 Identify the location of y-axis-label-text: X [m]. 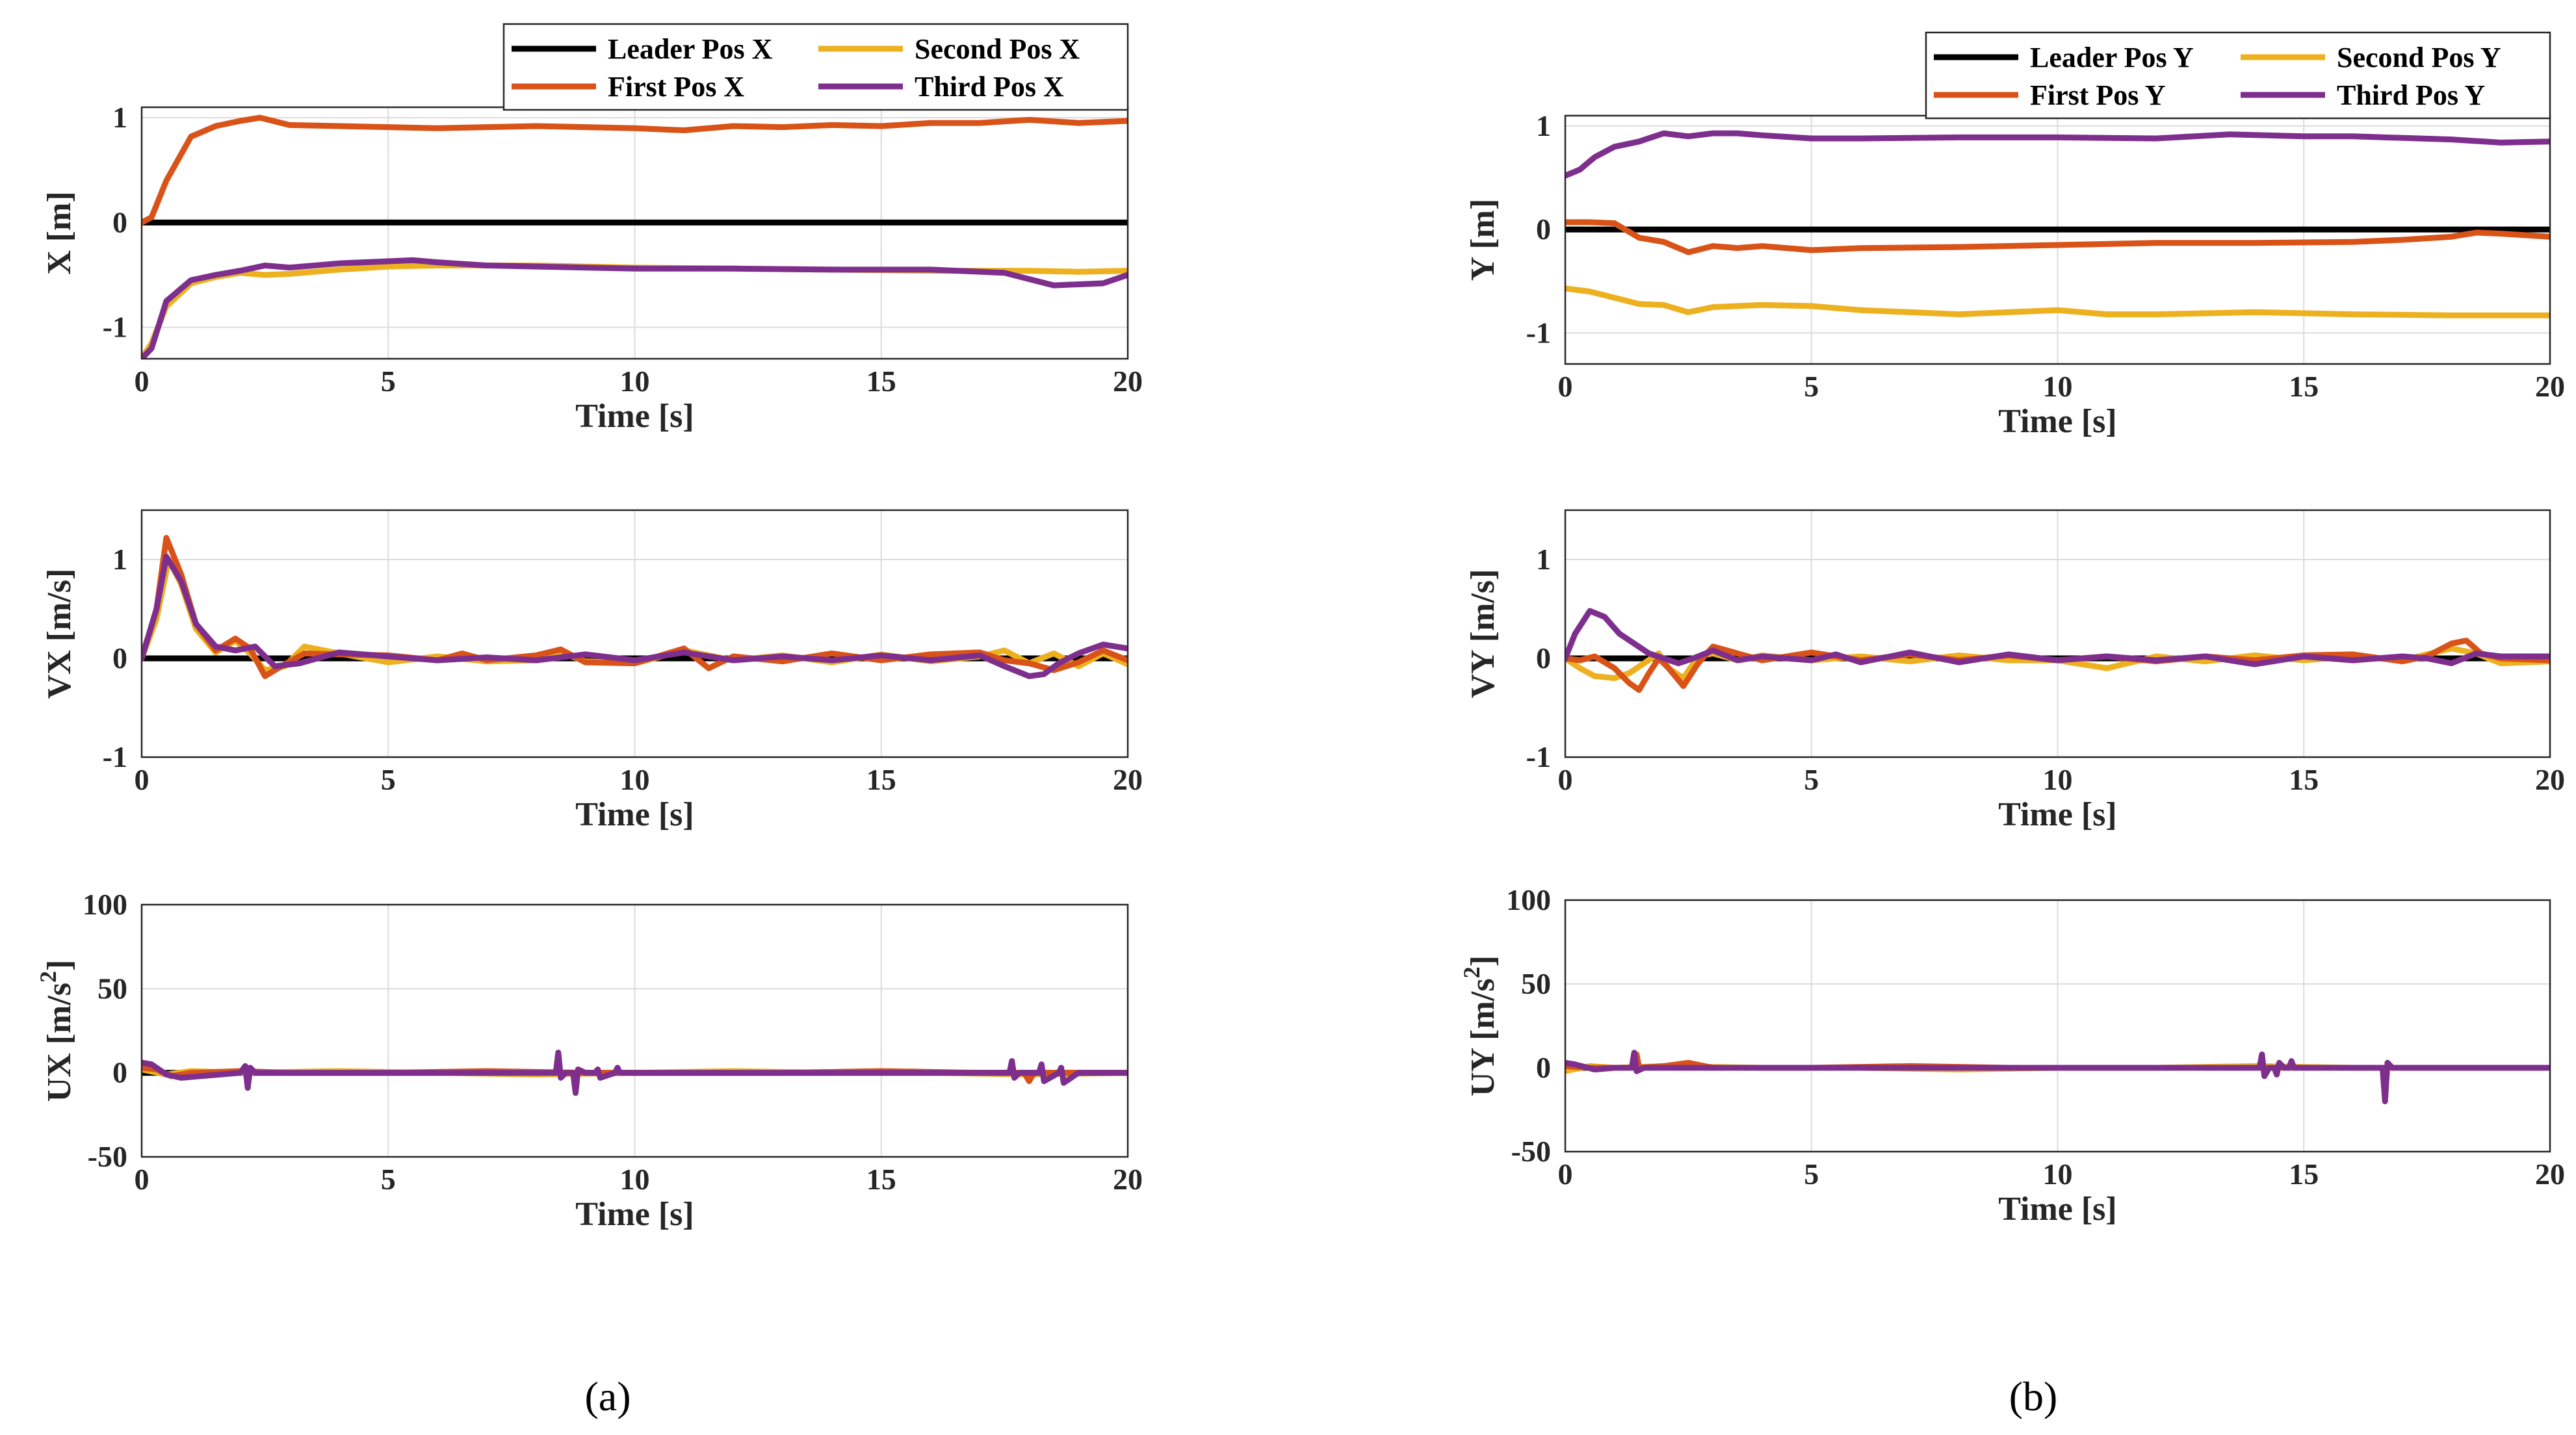
(59, 233).